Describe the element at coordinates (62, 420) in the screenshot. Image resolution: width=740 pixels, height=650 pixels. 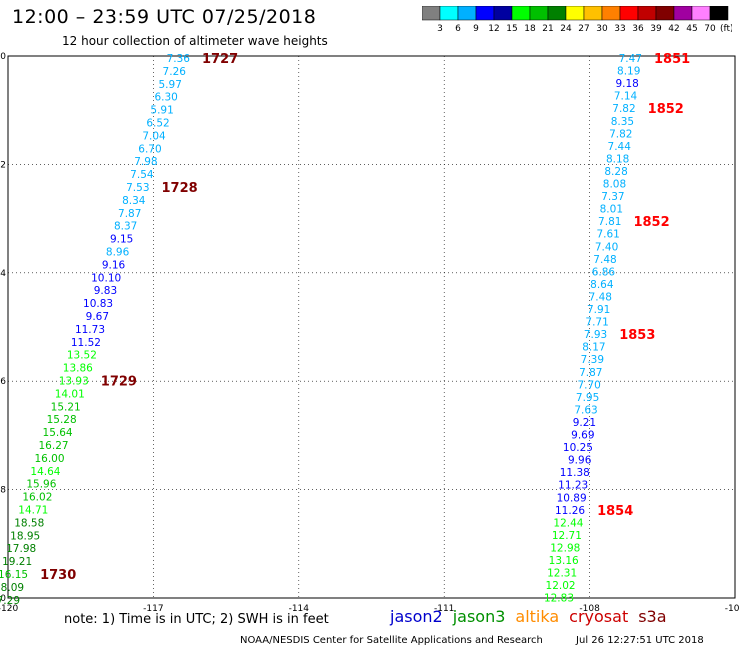
I see `wave-height-value: 15.28` at that location.